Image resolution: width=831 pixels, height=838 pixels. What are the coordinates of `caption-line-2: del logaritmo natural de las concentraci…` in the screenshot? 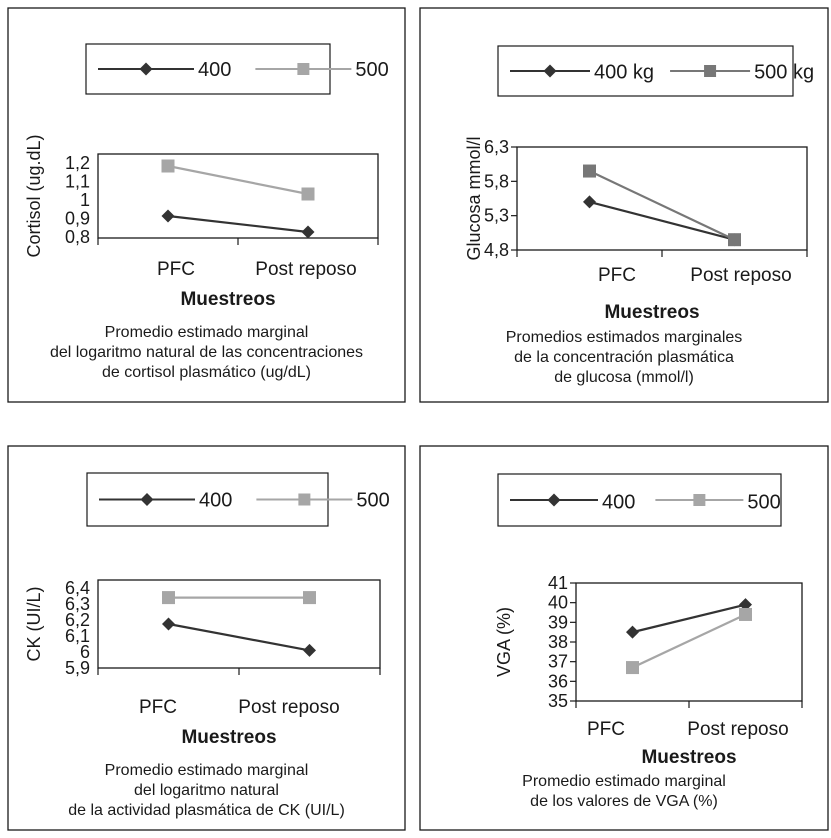 It's located at (206, 352).